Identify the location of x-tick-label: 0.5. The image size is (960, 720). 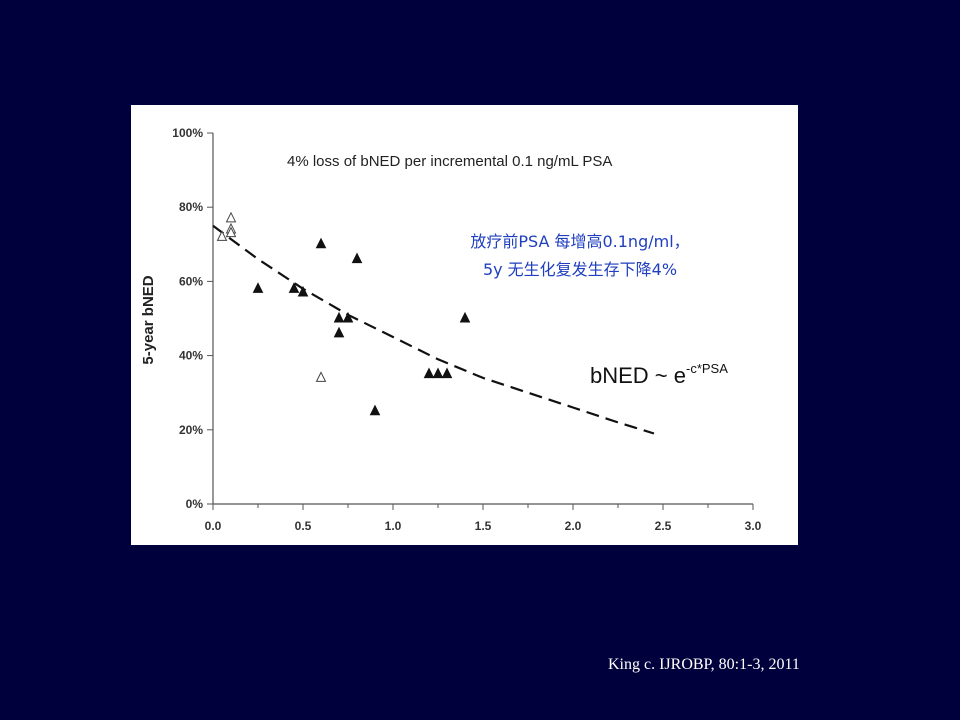
(303, 526).